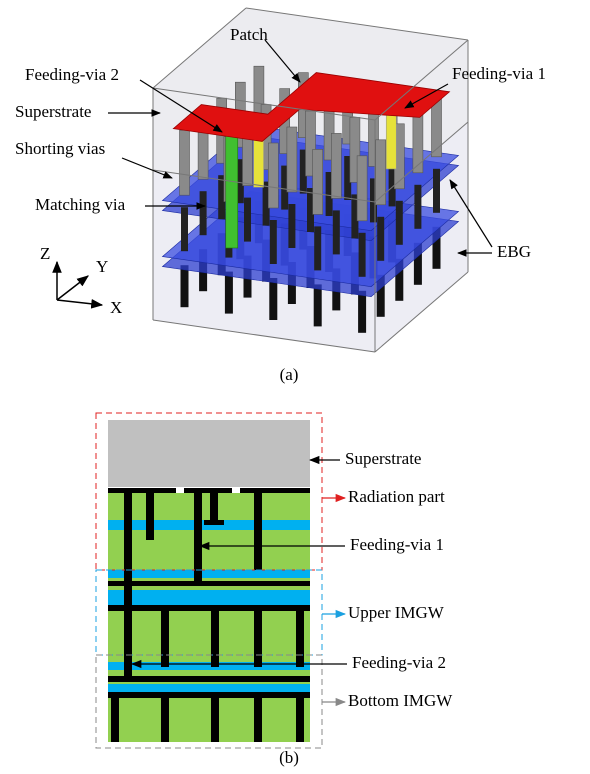  Describe the element at coordinates (232, 185) in the screenshot. I see `matching-via` at that location.